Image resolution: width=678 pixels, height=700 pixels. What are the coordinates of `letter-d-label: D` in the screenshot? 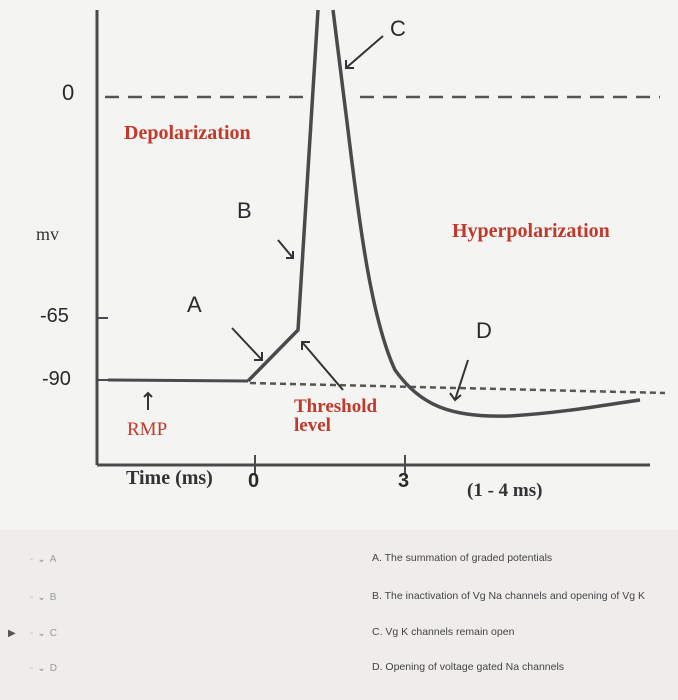 It's located at (484, 330).